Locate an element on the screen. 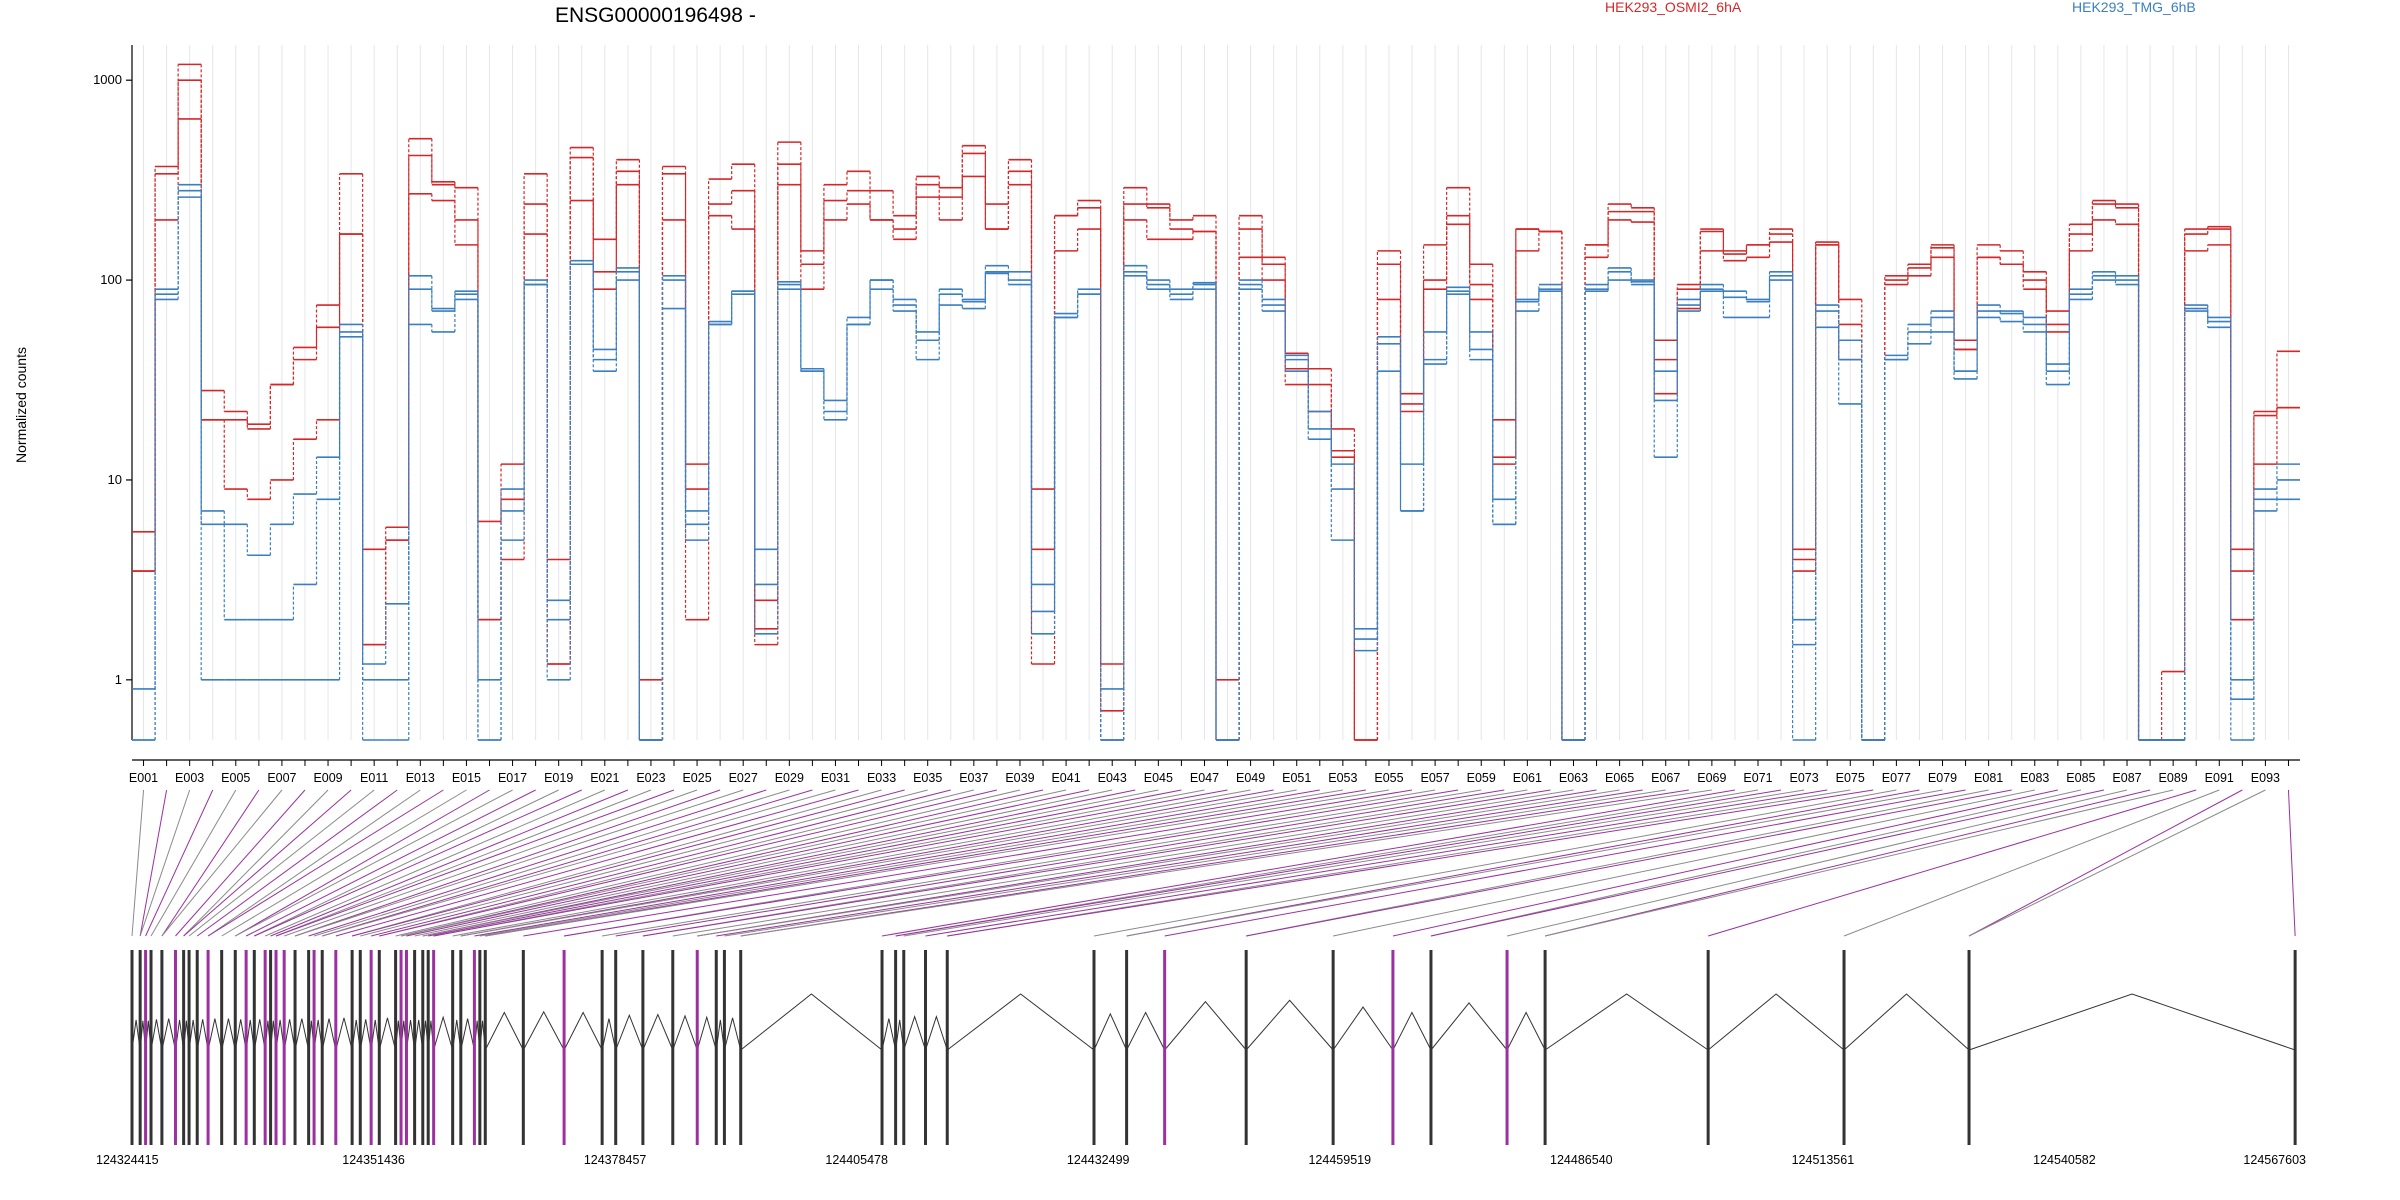  exon-tick-label: E021 is located at coordinates (604, 778).